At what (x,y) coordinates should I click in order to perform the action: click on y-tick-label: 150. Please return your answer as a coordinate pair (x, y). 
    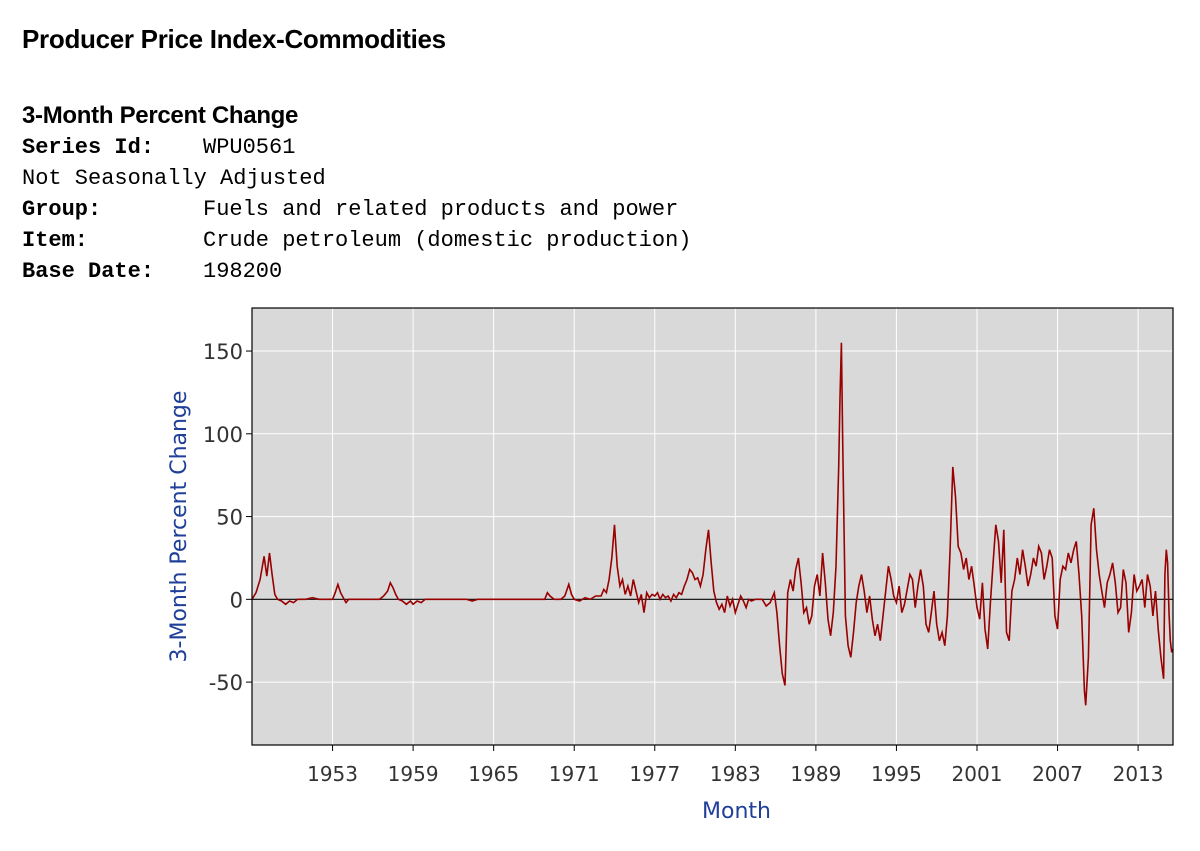
    Looking at the image, I should click on (223, 352).